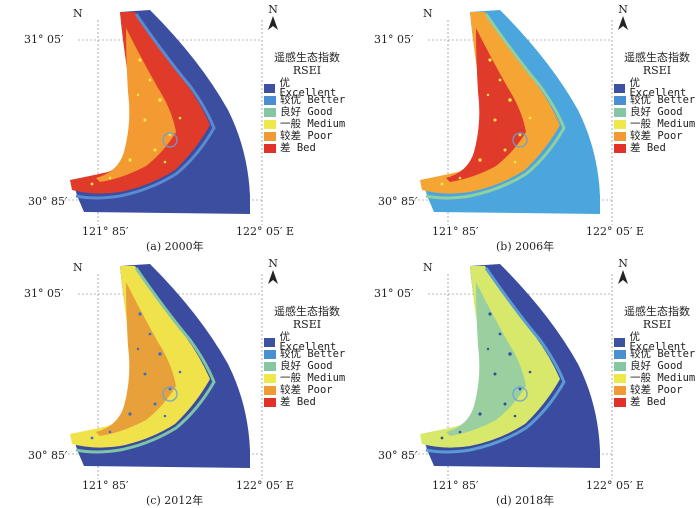 The width and height of the screenshot is (700, 508). What do you see at coordinates (175, 500) in the screenshot?
I see `panel-caption: (c) 2012年` at bounding box center [175, 500].